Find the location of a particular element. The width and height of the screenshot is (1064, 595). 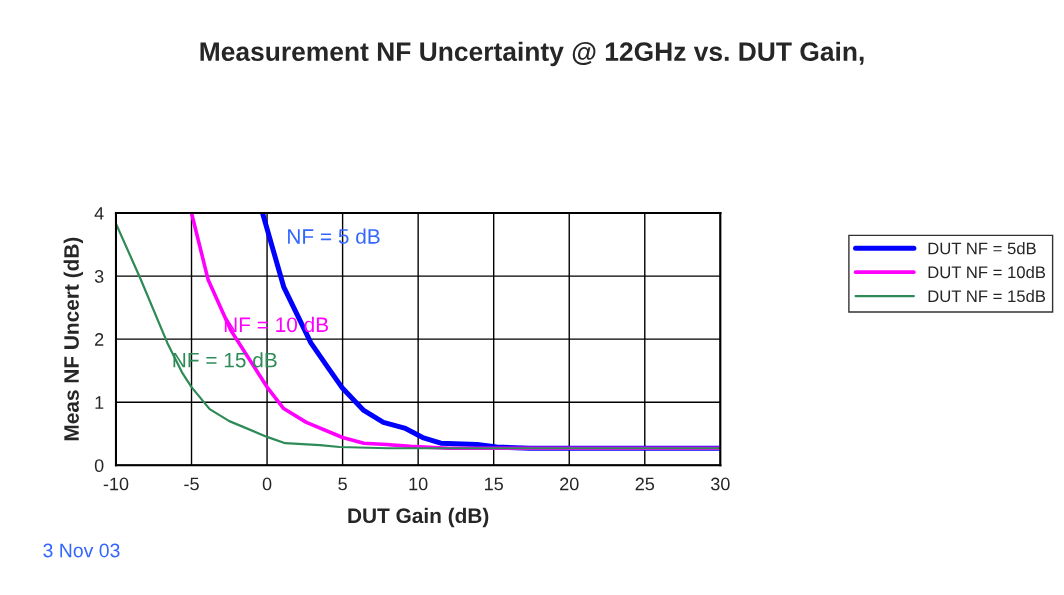

x-tick-label: 5 is located at coordinates (342, 484).